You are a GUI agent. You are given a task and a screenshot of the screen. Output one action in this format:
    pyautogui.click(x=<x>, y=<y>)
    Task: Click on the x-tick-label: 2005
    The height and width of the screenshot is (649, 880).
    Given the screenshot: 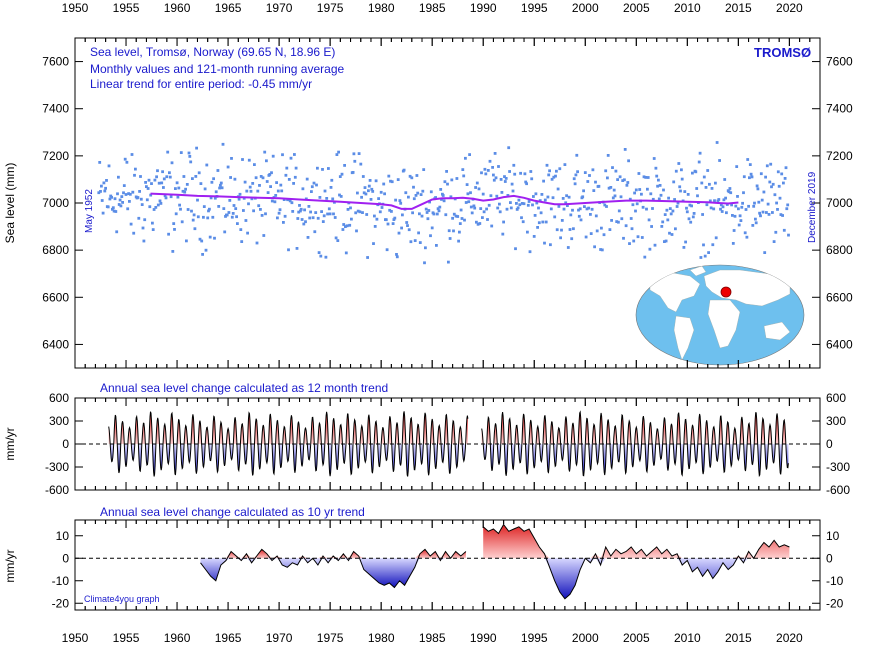 What is the action you would take?
    pyautogui.click(x=636, y=638)
    